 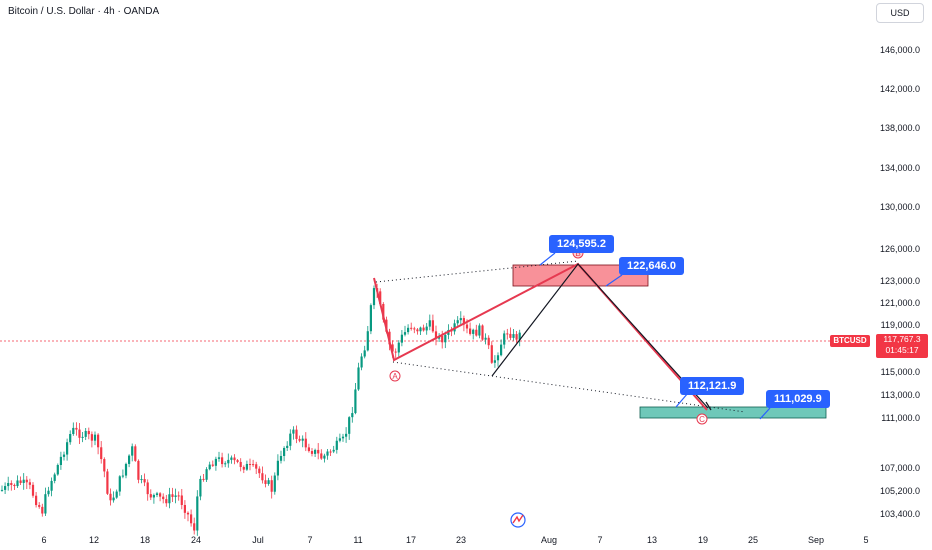 What do you see at coordinates (652, 540) in the screenshot?
I see `time-axis-label: 13` at bounding box center [652, 540].